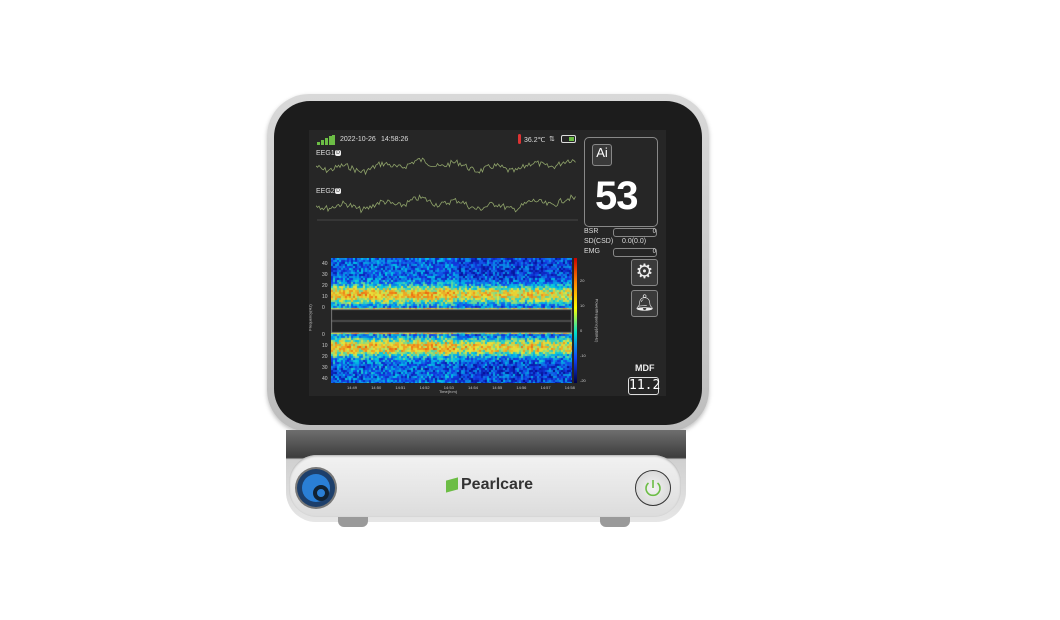 The height and width of the screenshot is (620, 1060). Describe the element at coordinates (599, 241) in the screenshot. I see `param-label: SD(CSD)` at that location.